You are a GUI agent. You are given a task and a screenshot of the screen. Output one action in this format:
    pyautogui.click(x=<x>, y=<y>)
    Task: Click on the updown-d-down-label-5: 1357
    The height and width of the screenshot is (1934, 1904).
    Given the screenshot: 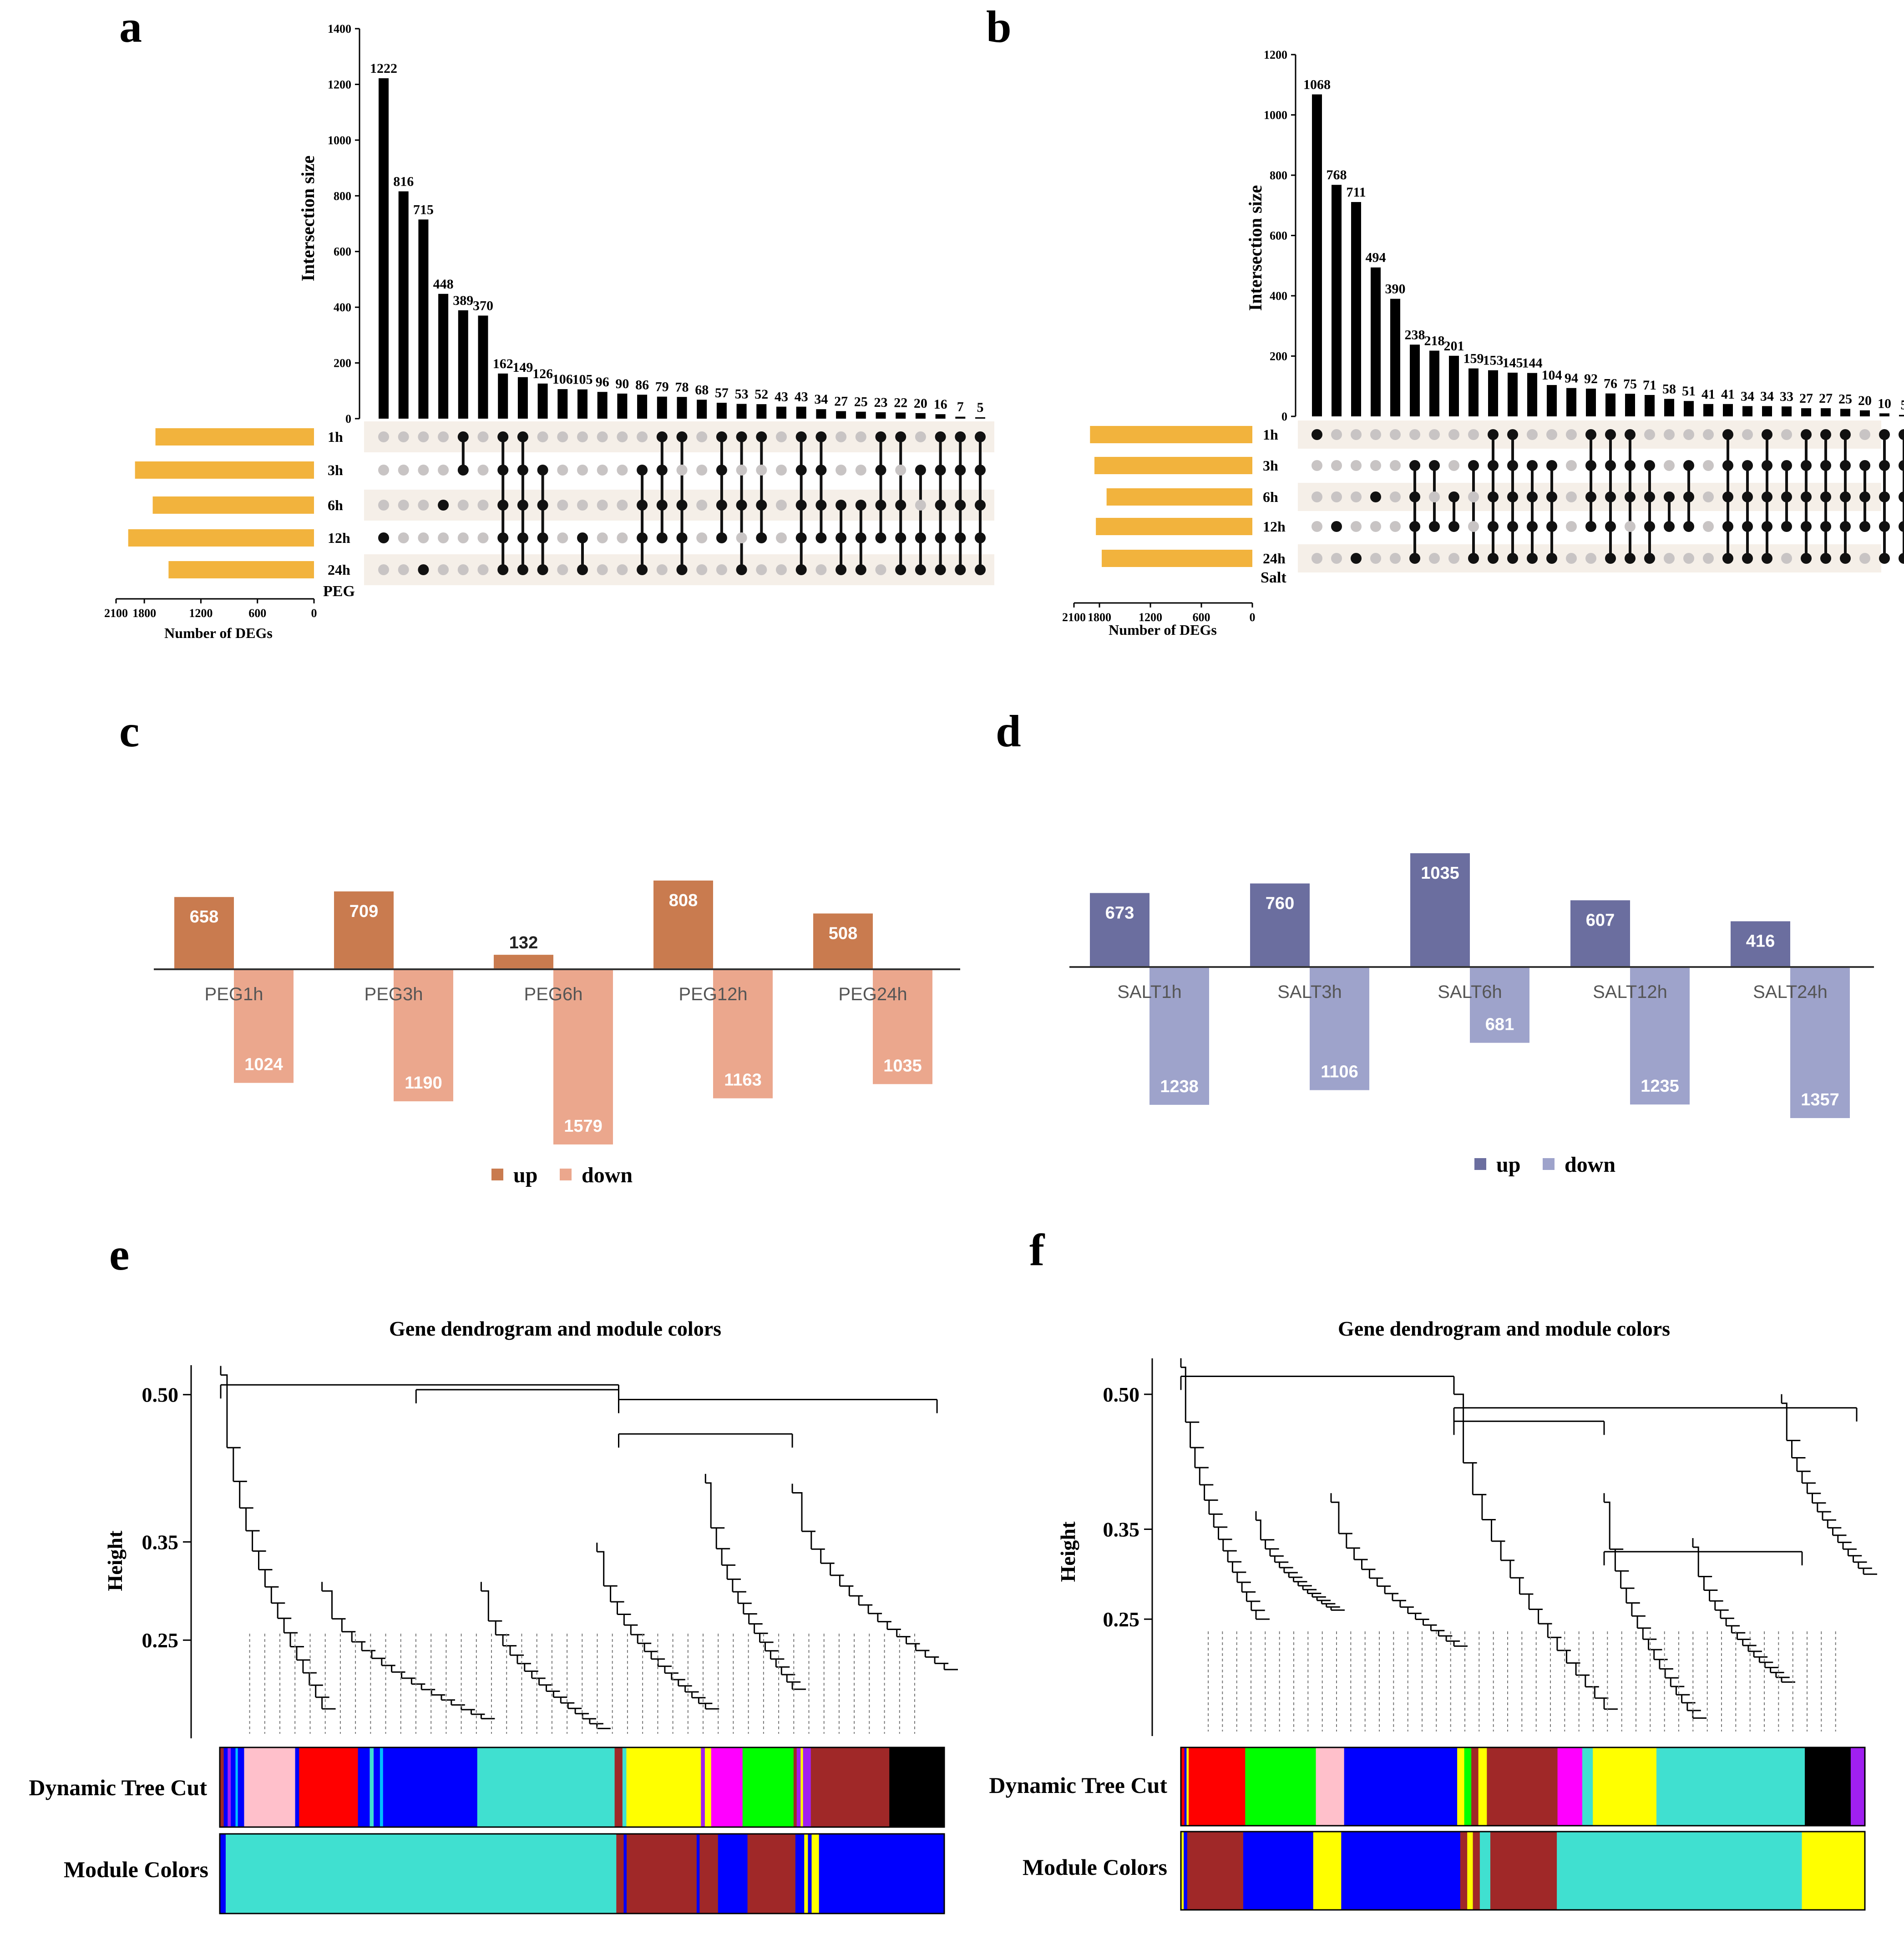 What is the action you would take?
    pyautogui.click(x=1820, y=1099)
    